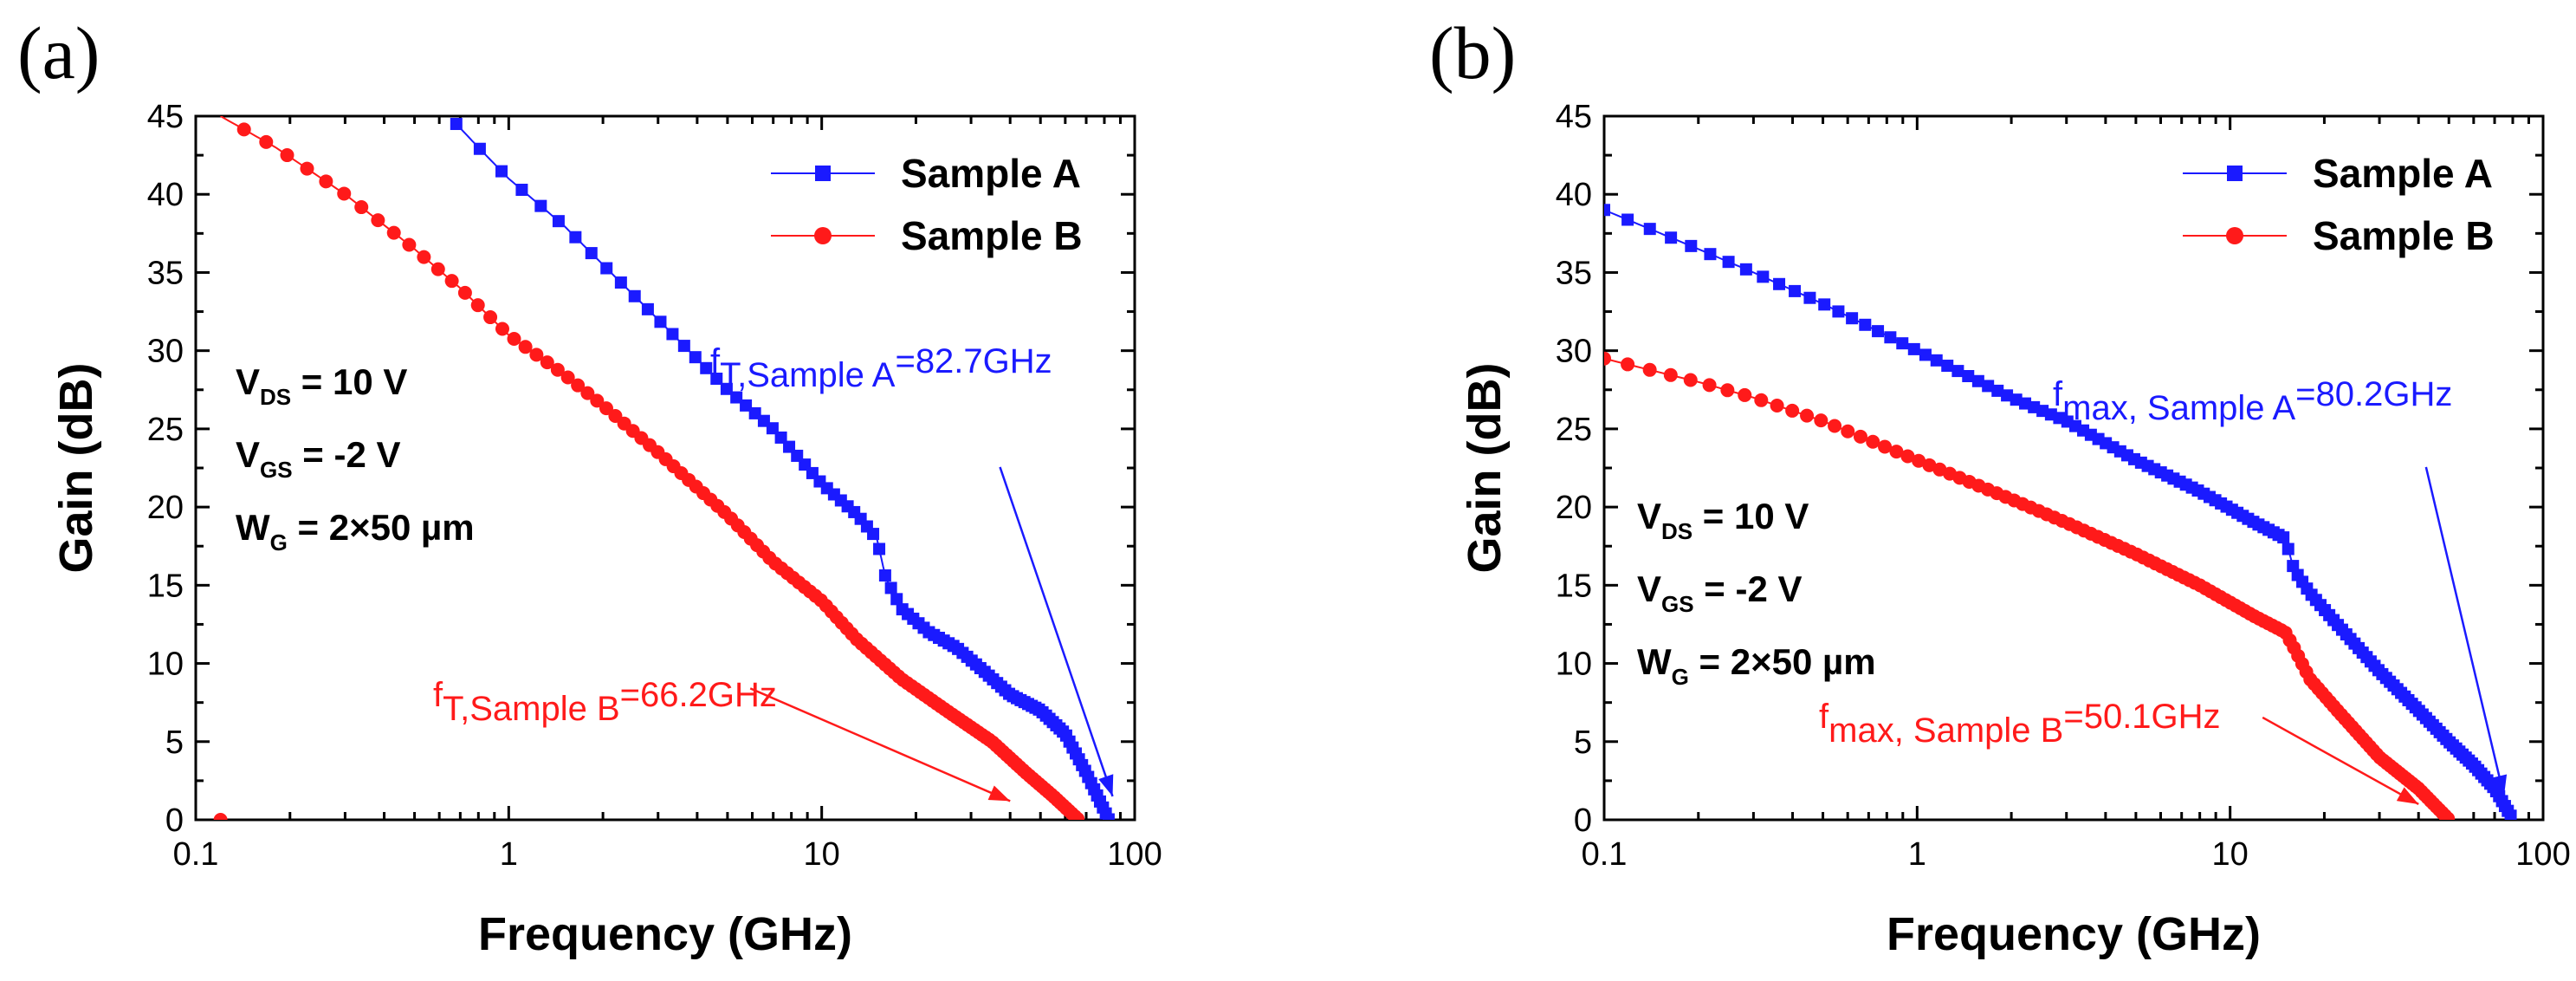 Image resolution: width=2576 pixels, height=981 pixels. What do you see at coordinates (1720, 593) in the screenshot?
I see `condition-label: VGS = -2 V` at bounding box center [1720, 593].